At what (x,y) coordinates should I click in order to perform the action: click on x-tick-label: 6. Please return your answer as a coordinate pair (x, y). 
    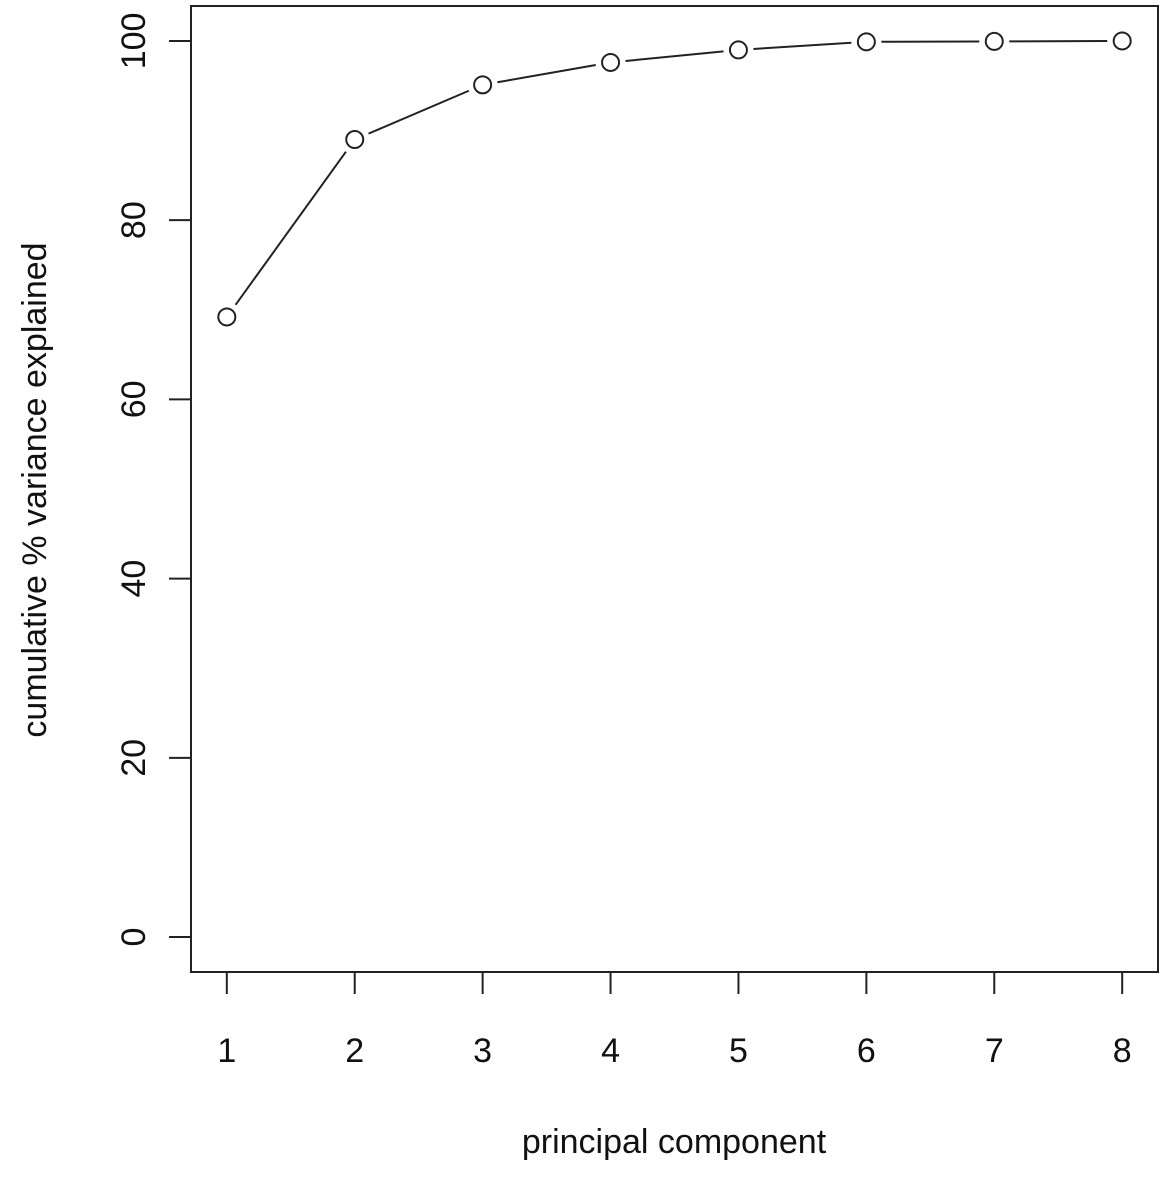
    Looking at the image, I should click on (866, 1051).